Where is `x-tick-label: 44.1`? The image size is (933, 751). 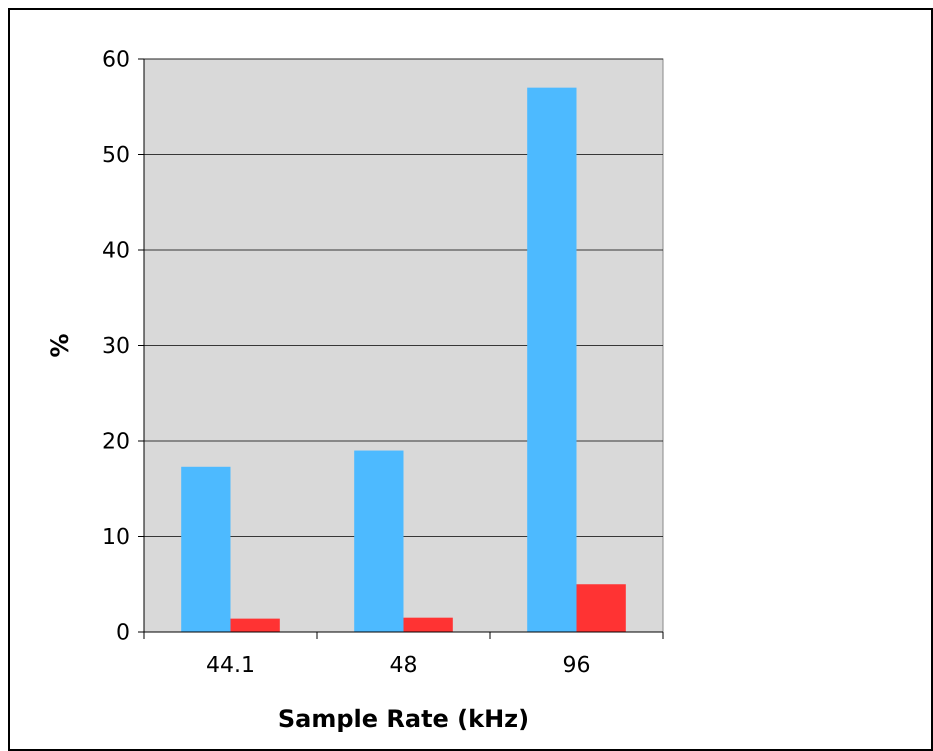
x-tick-label: 44.1 is located at coordinates (230, 665).